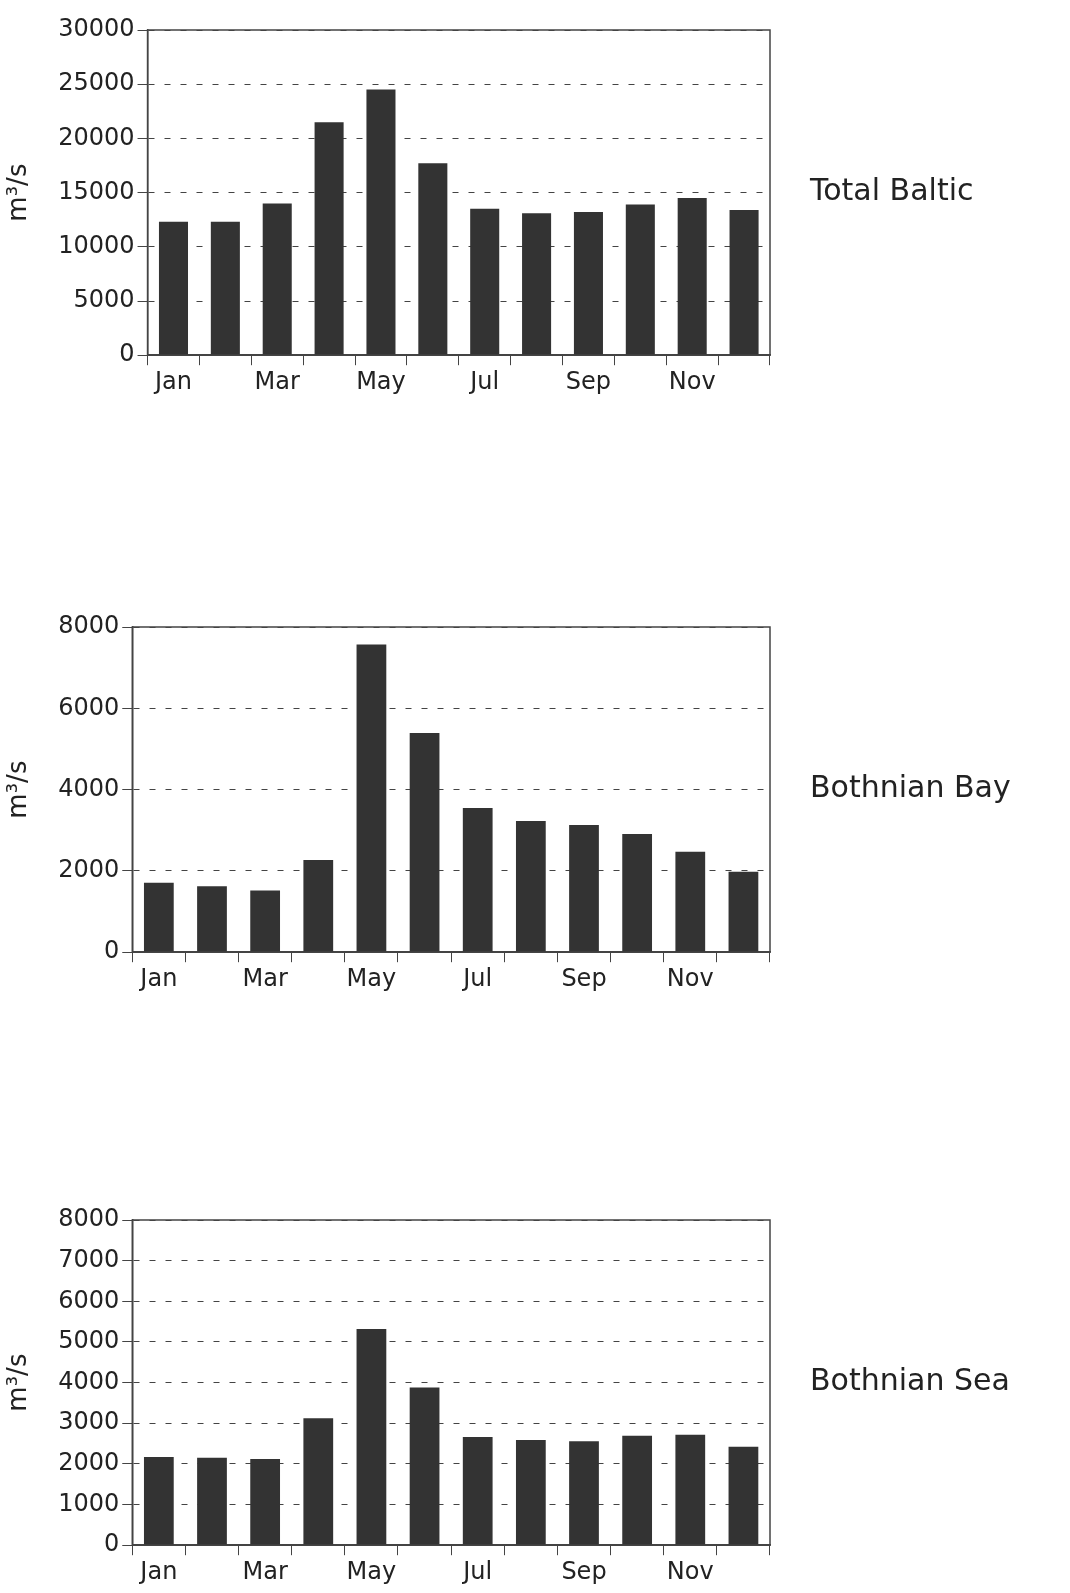  What do you see at coordinates (910, 1380) in the screenshot?
I see `text: Bothnian Sea` at bounding box center [910, 1380].